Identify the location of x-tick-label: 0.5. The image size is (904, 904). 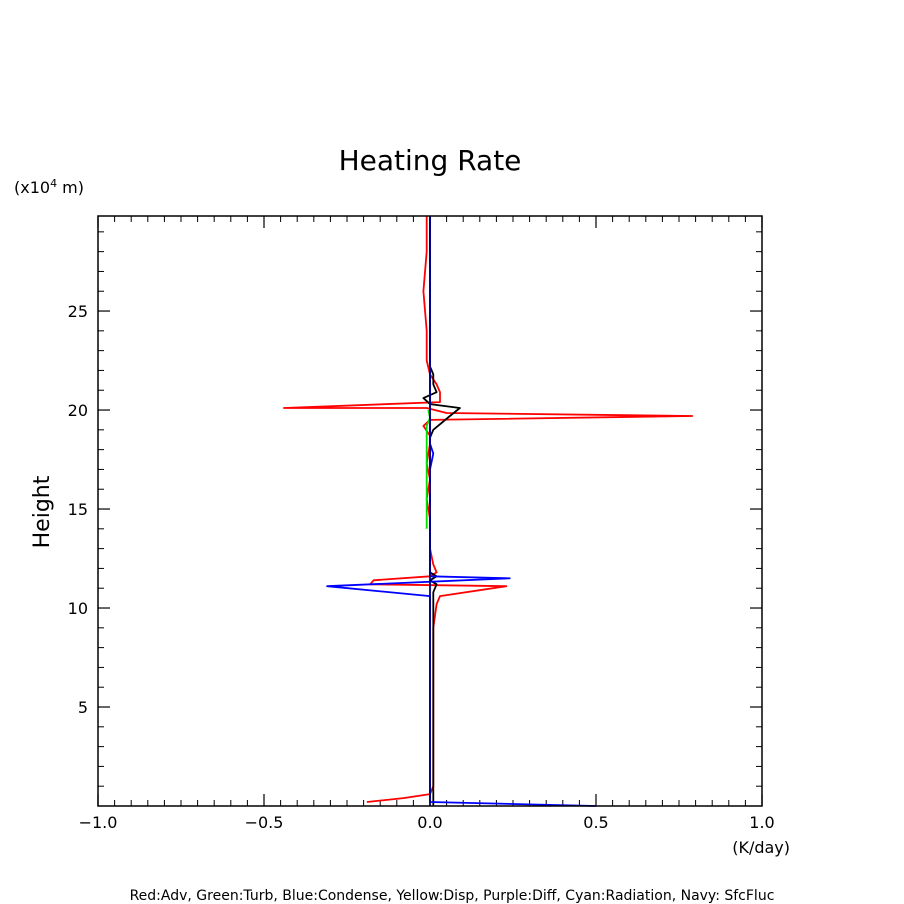
(595, 822).